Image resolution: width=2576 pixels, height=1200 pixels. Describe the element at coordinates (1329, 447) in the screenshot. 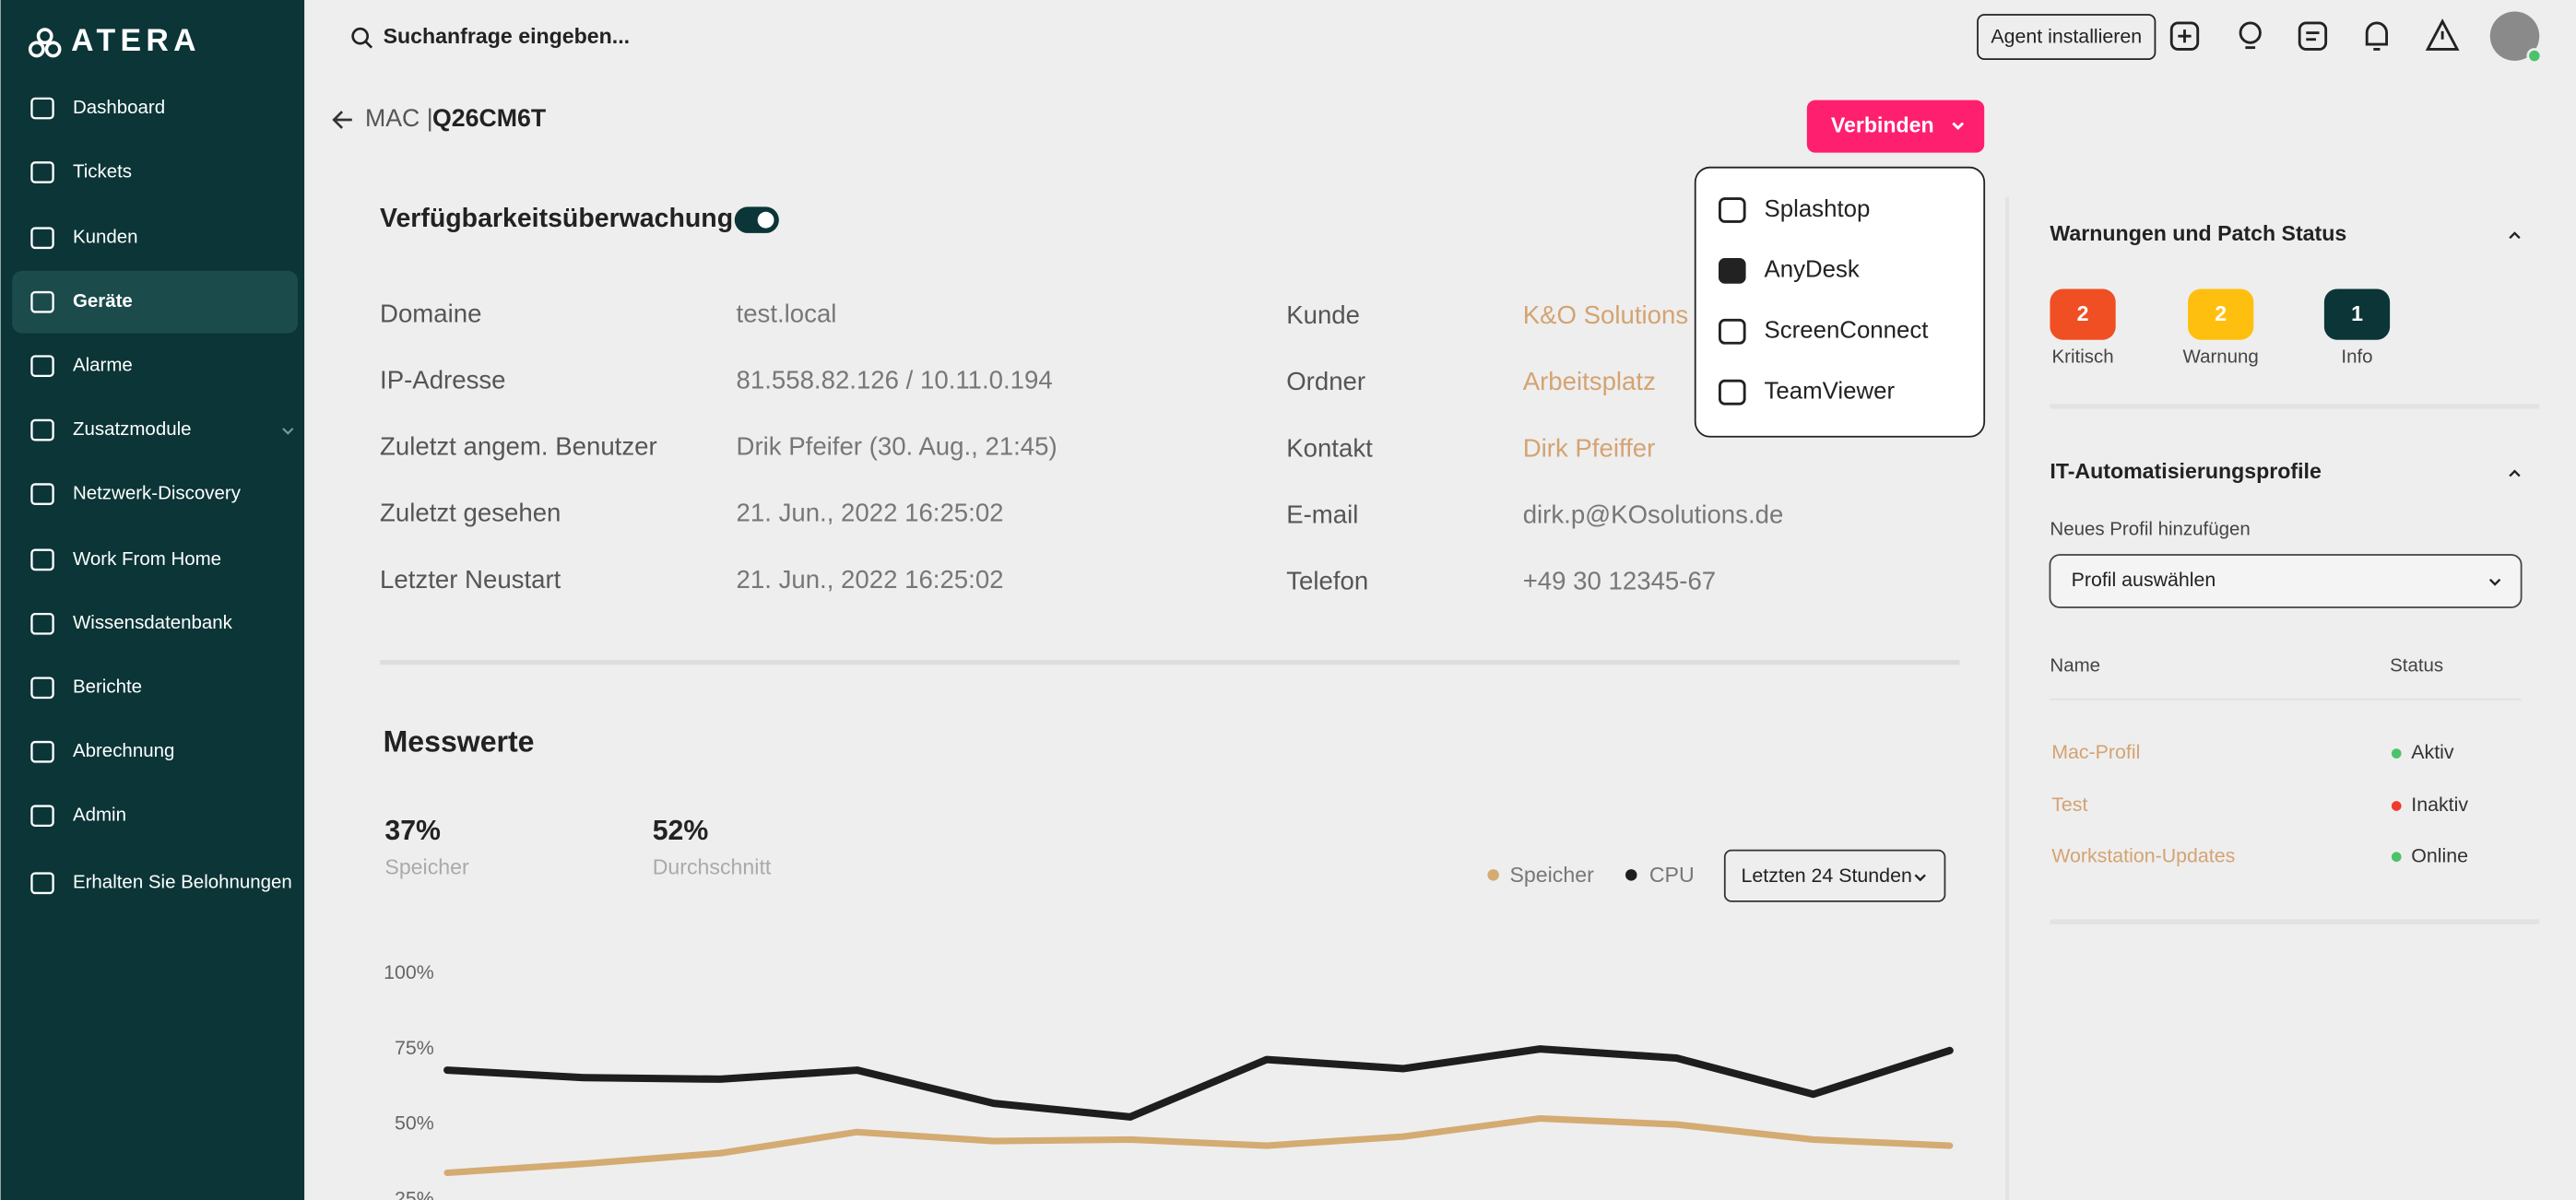

I see `field-label: Kontakt` at that location.